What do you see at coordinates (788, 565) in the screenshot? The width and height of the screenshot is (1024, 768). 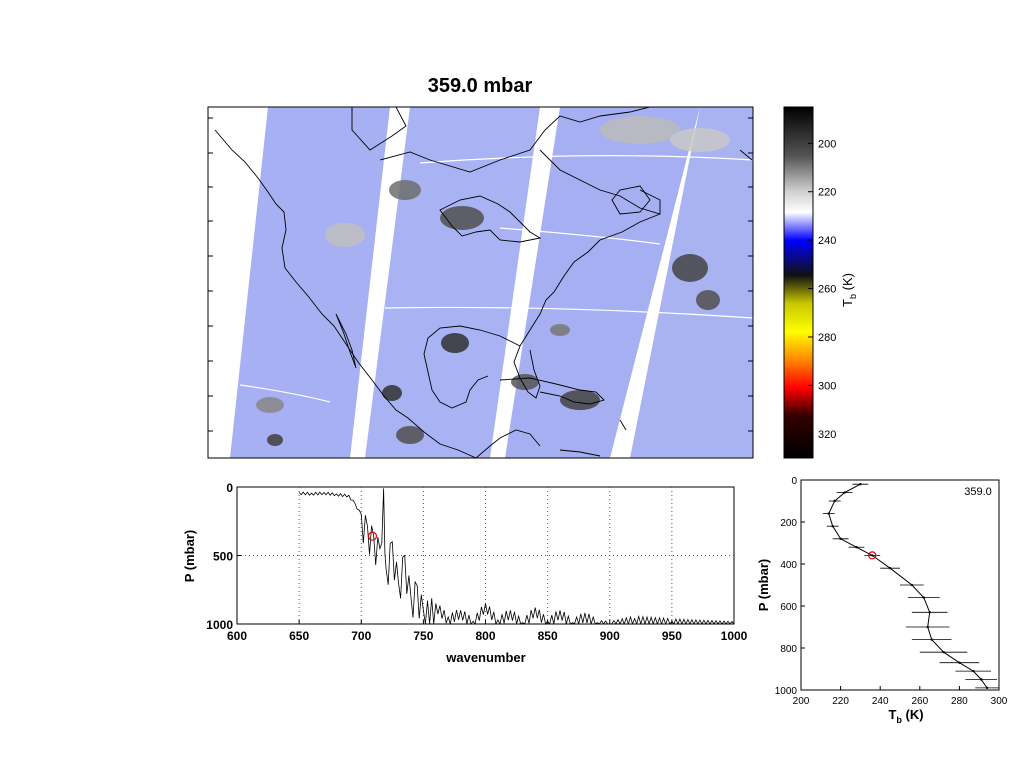 I see `profile-ytick-label: 400` at bounding box center [788, 565].